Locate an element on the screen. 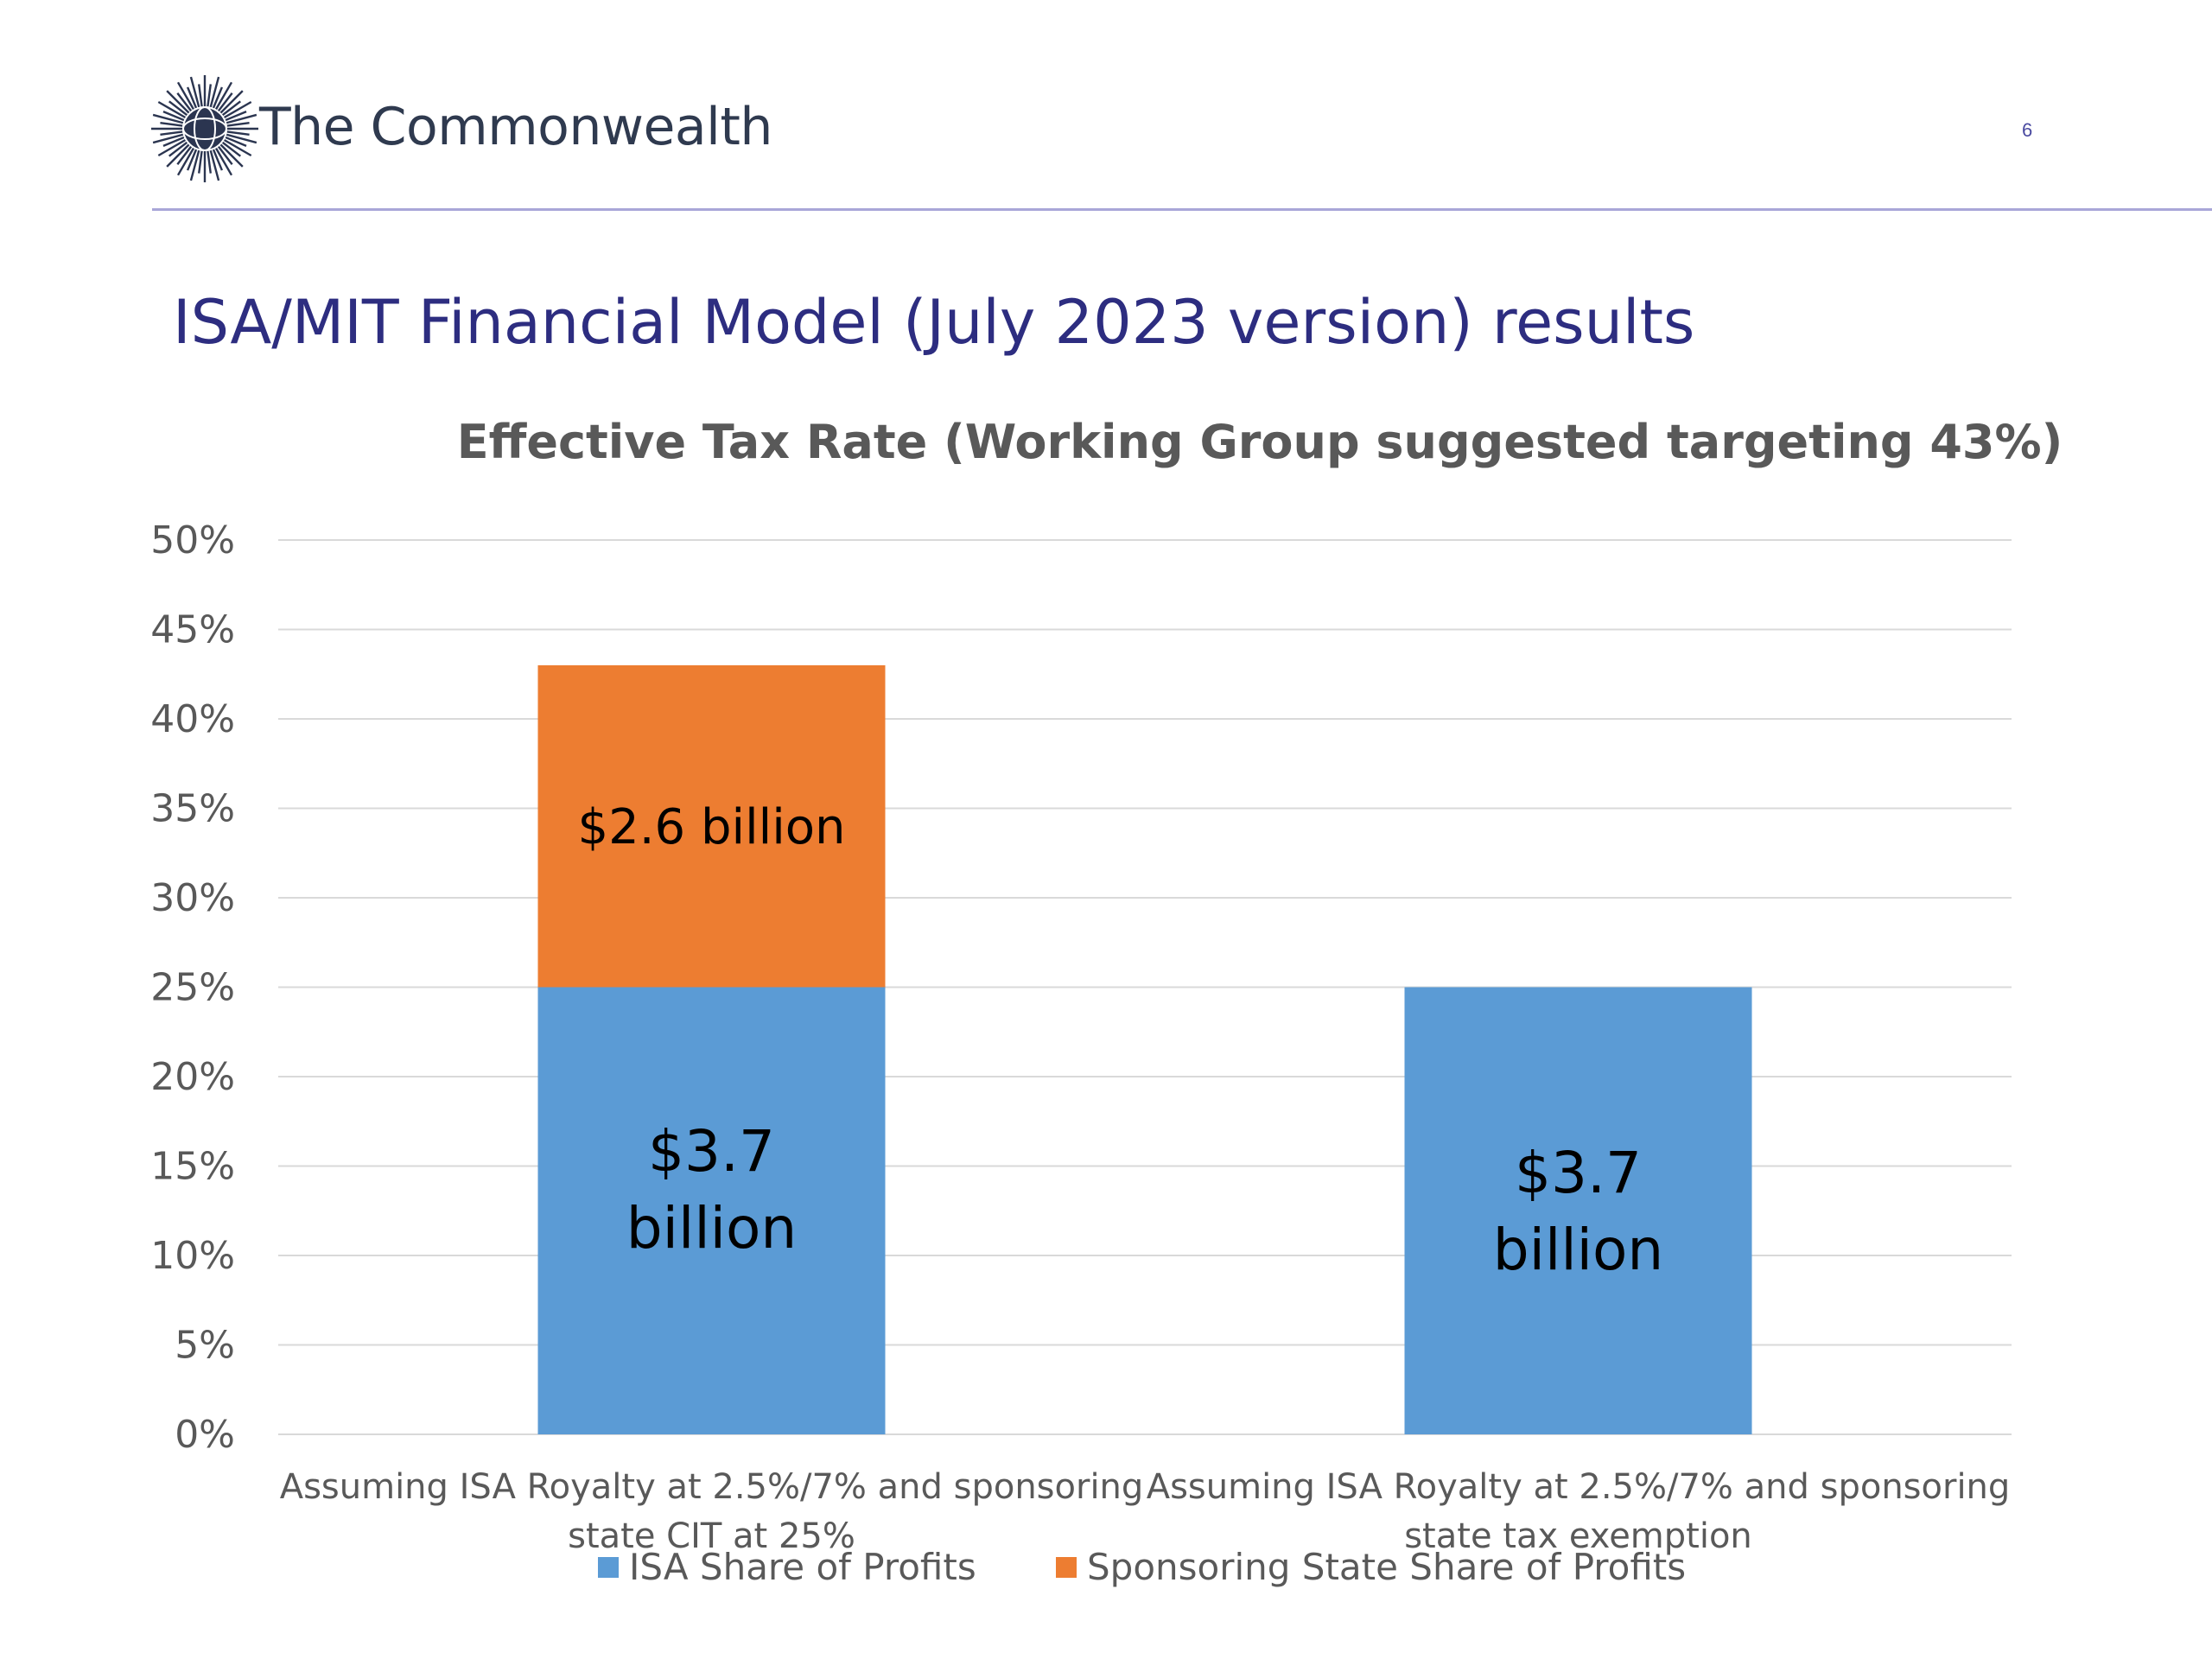 This screenshot has width=2212, height=1659. y-tick-label: 0% is located at coordinates (205, 1435).